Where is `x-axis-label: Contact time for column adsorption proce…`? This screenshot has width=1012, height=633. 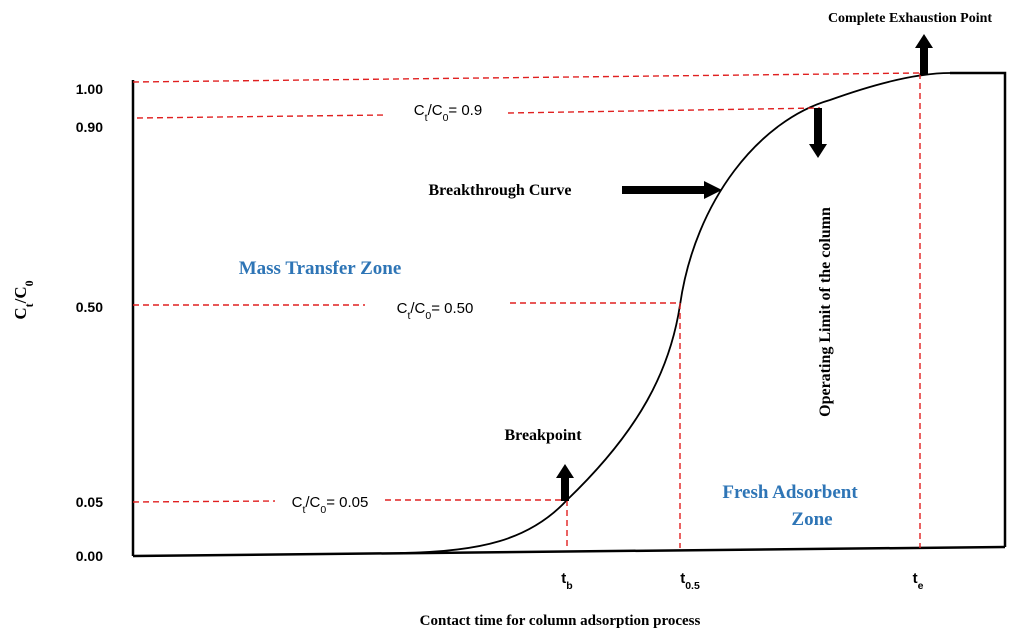 x-axis-label: Contact time for column adsorption proce… is located at coordinates (560, 621).